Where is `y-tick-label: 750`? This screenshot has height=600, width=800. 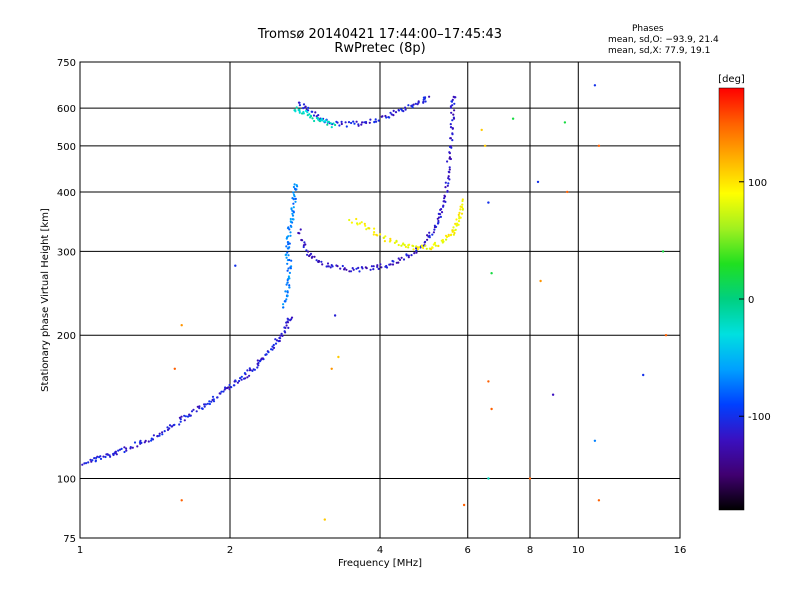
y-tick-label: 750 is located at coordinates (66, 63).